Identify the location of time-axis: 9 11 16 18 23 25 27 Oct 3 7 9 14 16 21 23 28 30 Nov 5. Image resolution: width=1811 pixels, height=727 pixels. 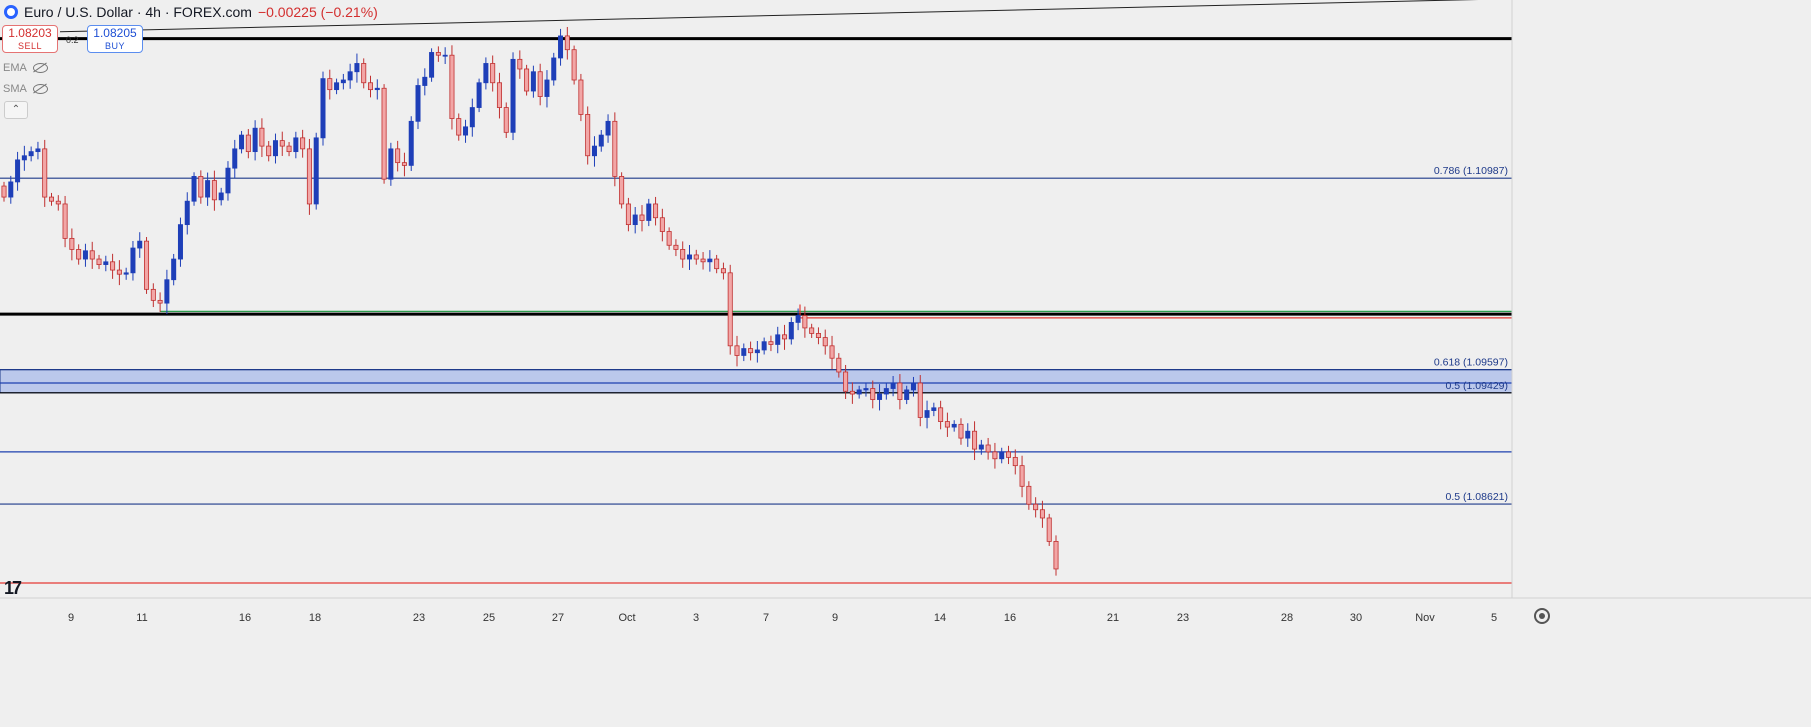
(782, 618).